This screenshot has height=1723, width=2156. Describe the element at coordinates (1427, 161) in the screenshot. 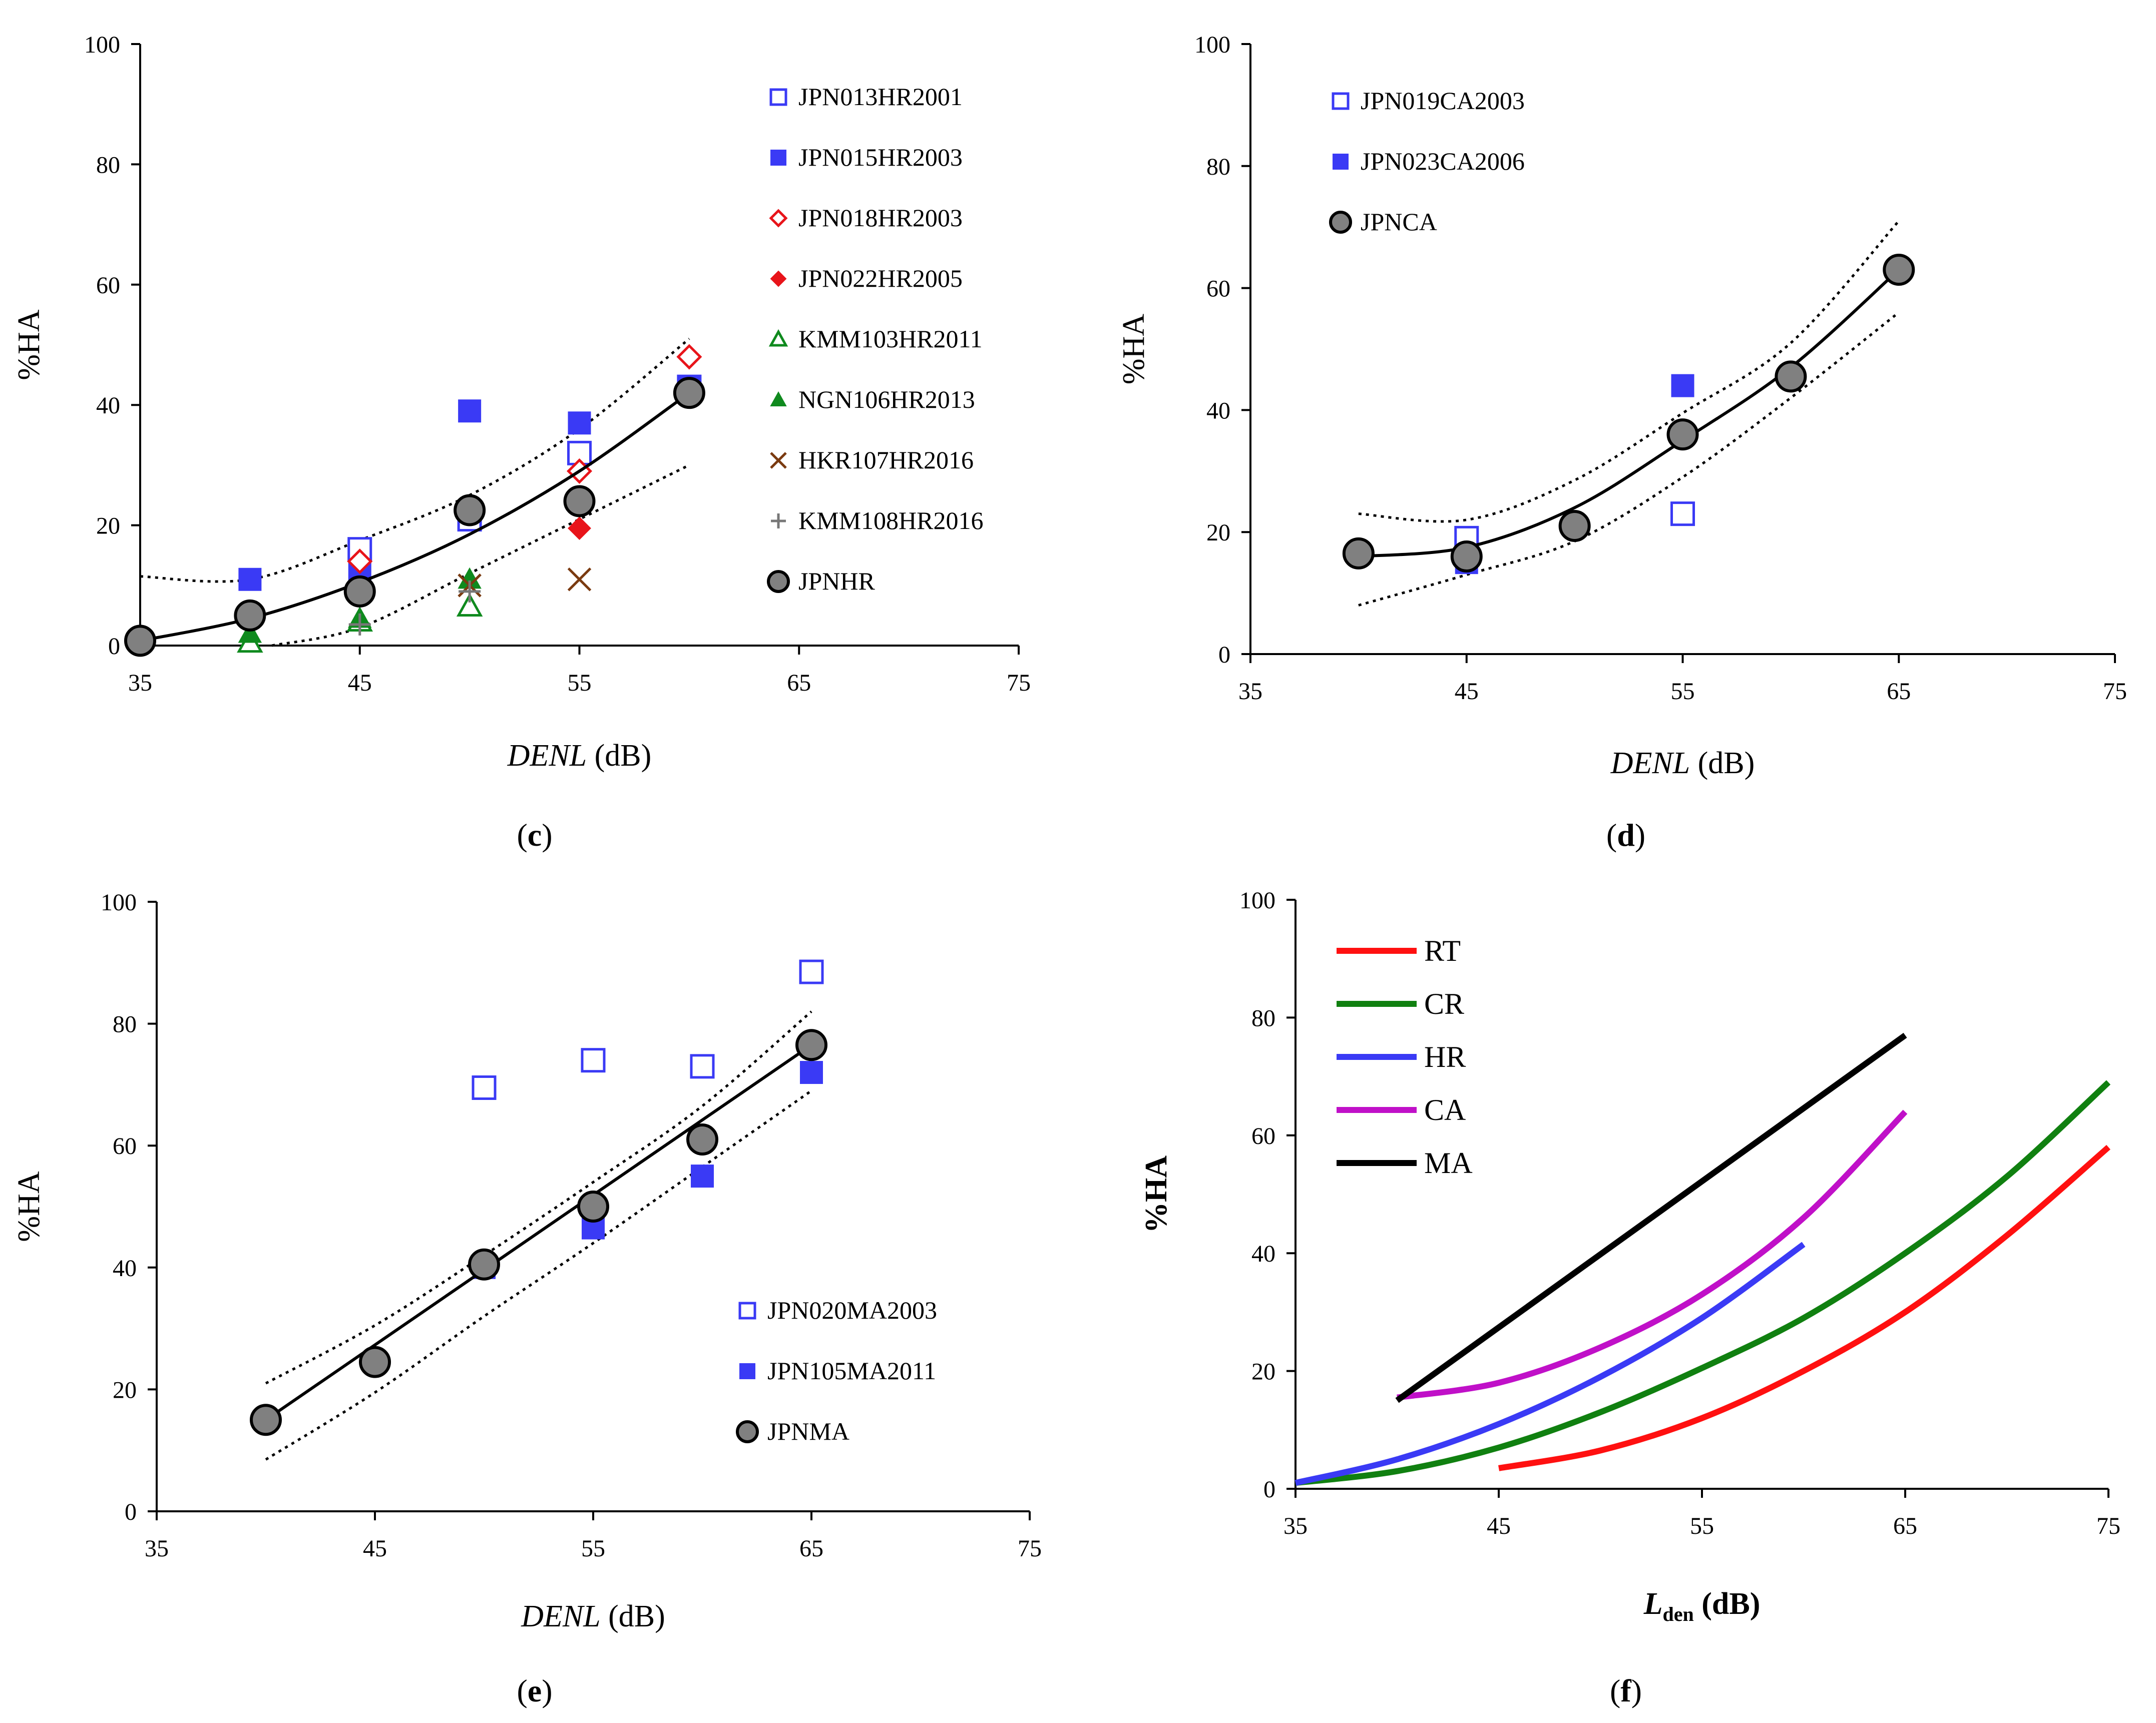

I see `legend-d: JPN019CA2003 JPN023CA2006 JPNCA` at that location.